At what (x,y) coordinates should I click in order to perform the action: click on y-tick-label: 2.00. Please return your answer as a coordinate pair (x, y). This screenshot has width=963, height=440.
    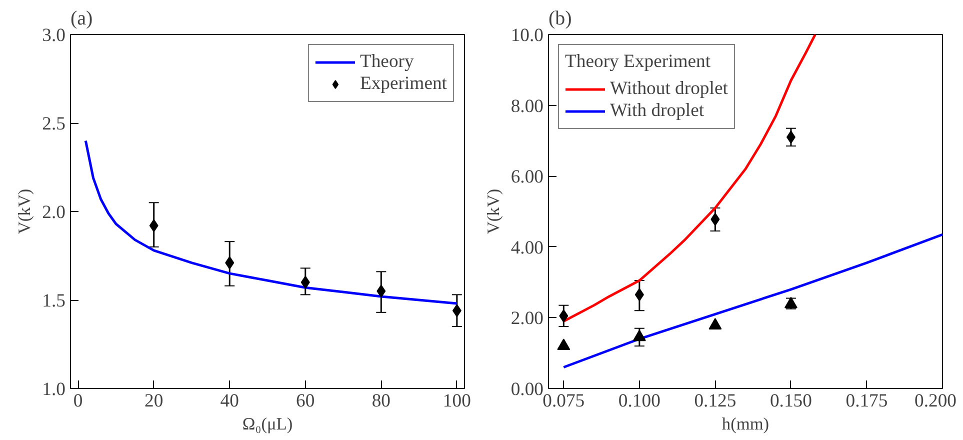
    Looking at the image, I should click on (527, 319).